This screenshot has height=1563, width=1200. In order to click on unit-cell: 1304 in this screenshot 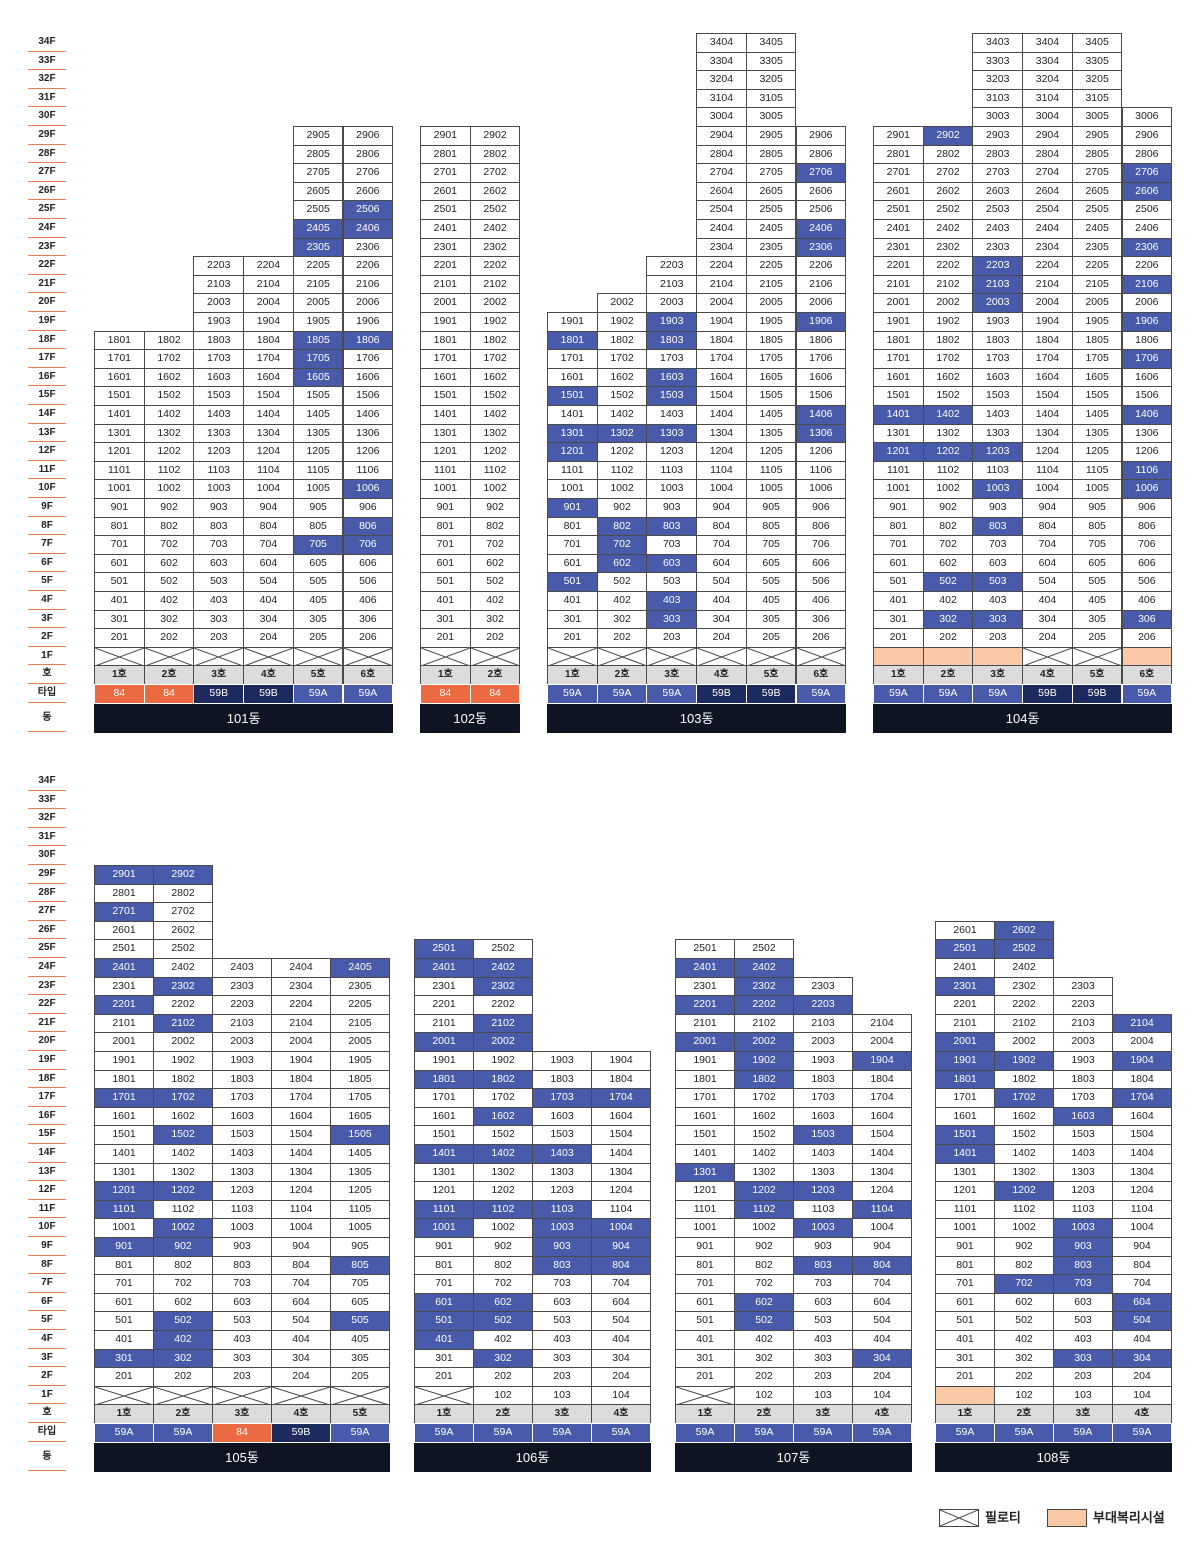, I will do `click(268, 433)`.